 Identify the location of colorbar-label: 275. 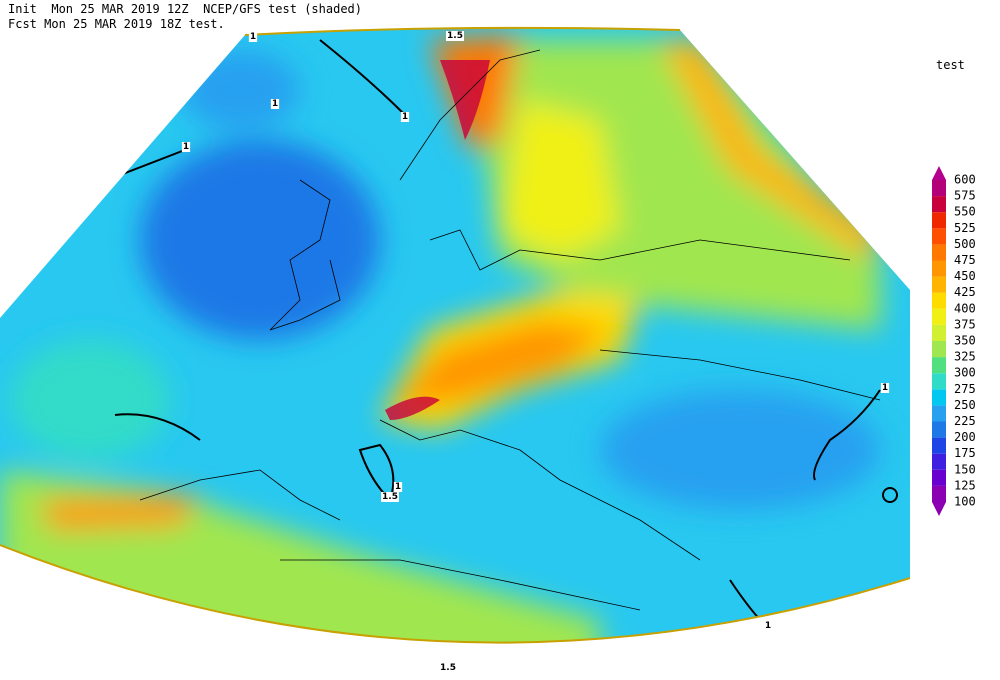
(965, 389).